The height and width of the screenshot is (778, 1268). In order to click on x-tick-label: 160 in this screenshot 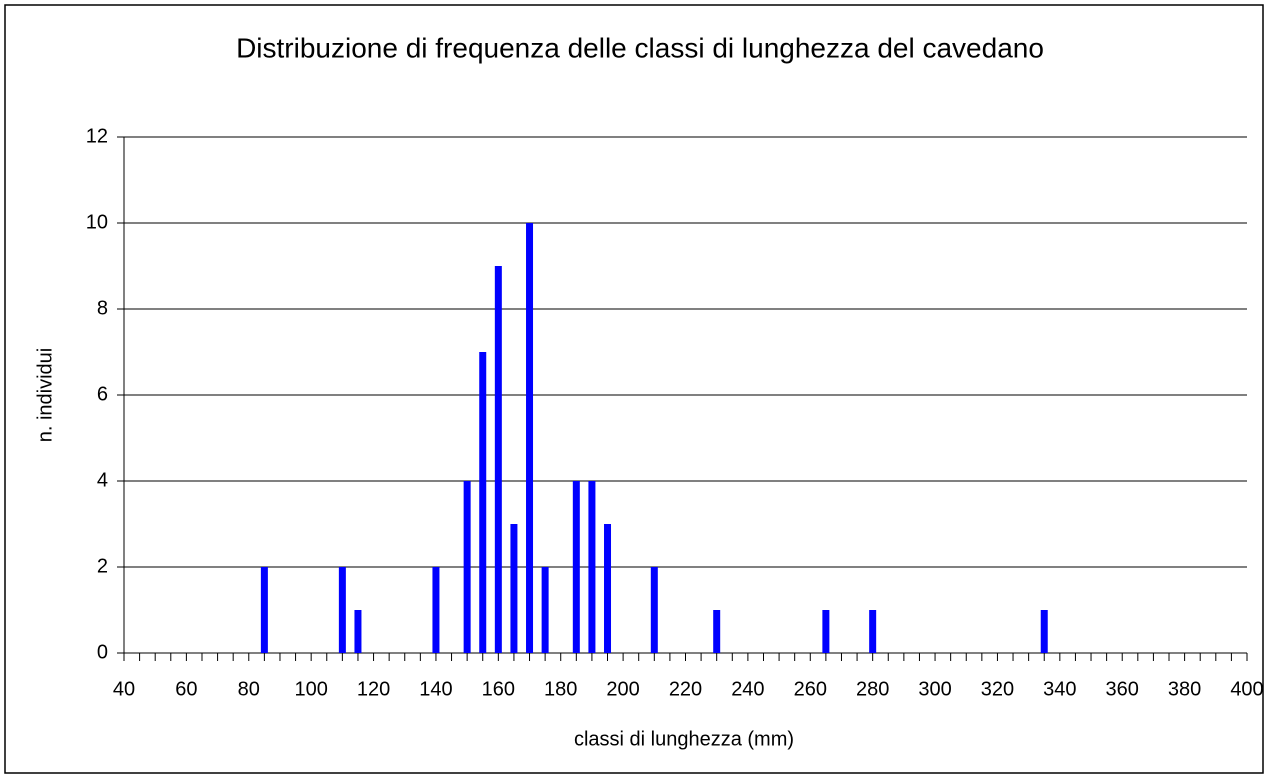, I will do `click(498, 689)`.